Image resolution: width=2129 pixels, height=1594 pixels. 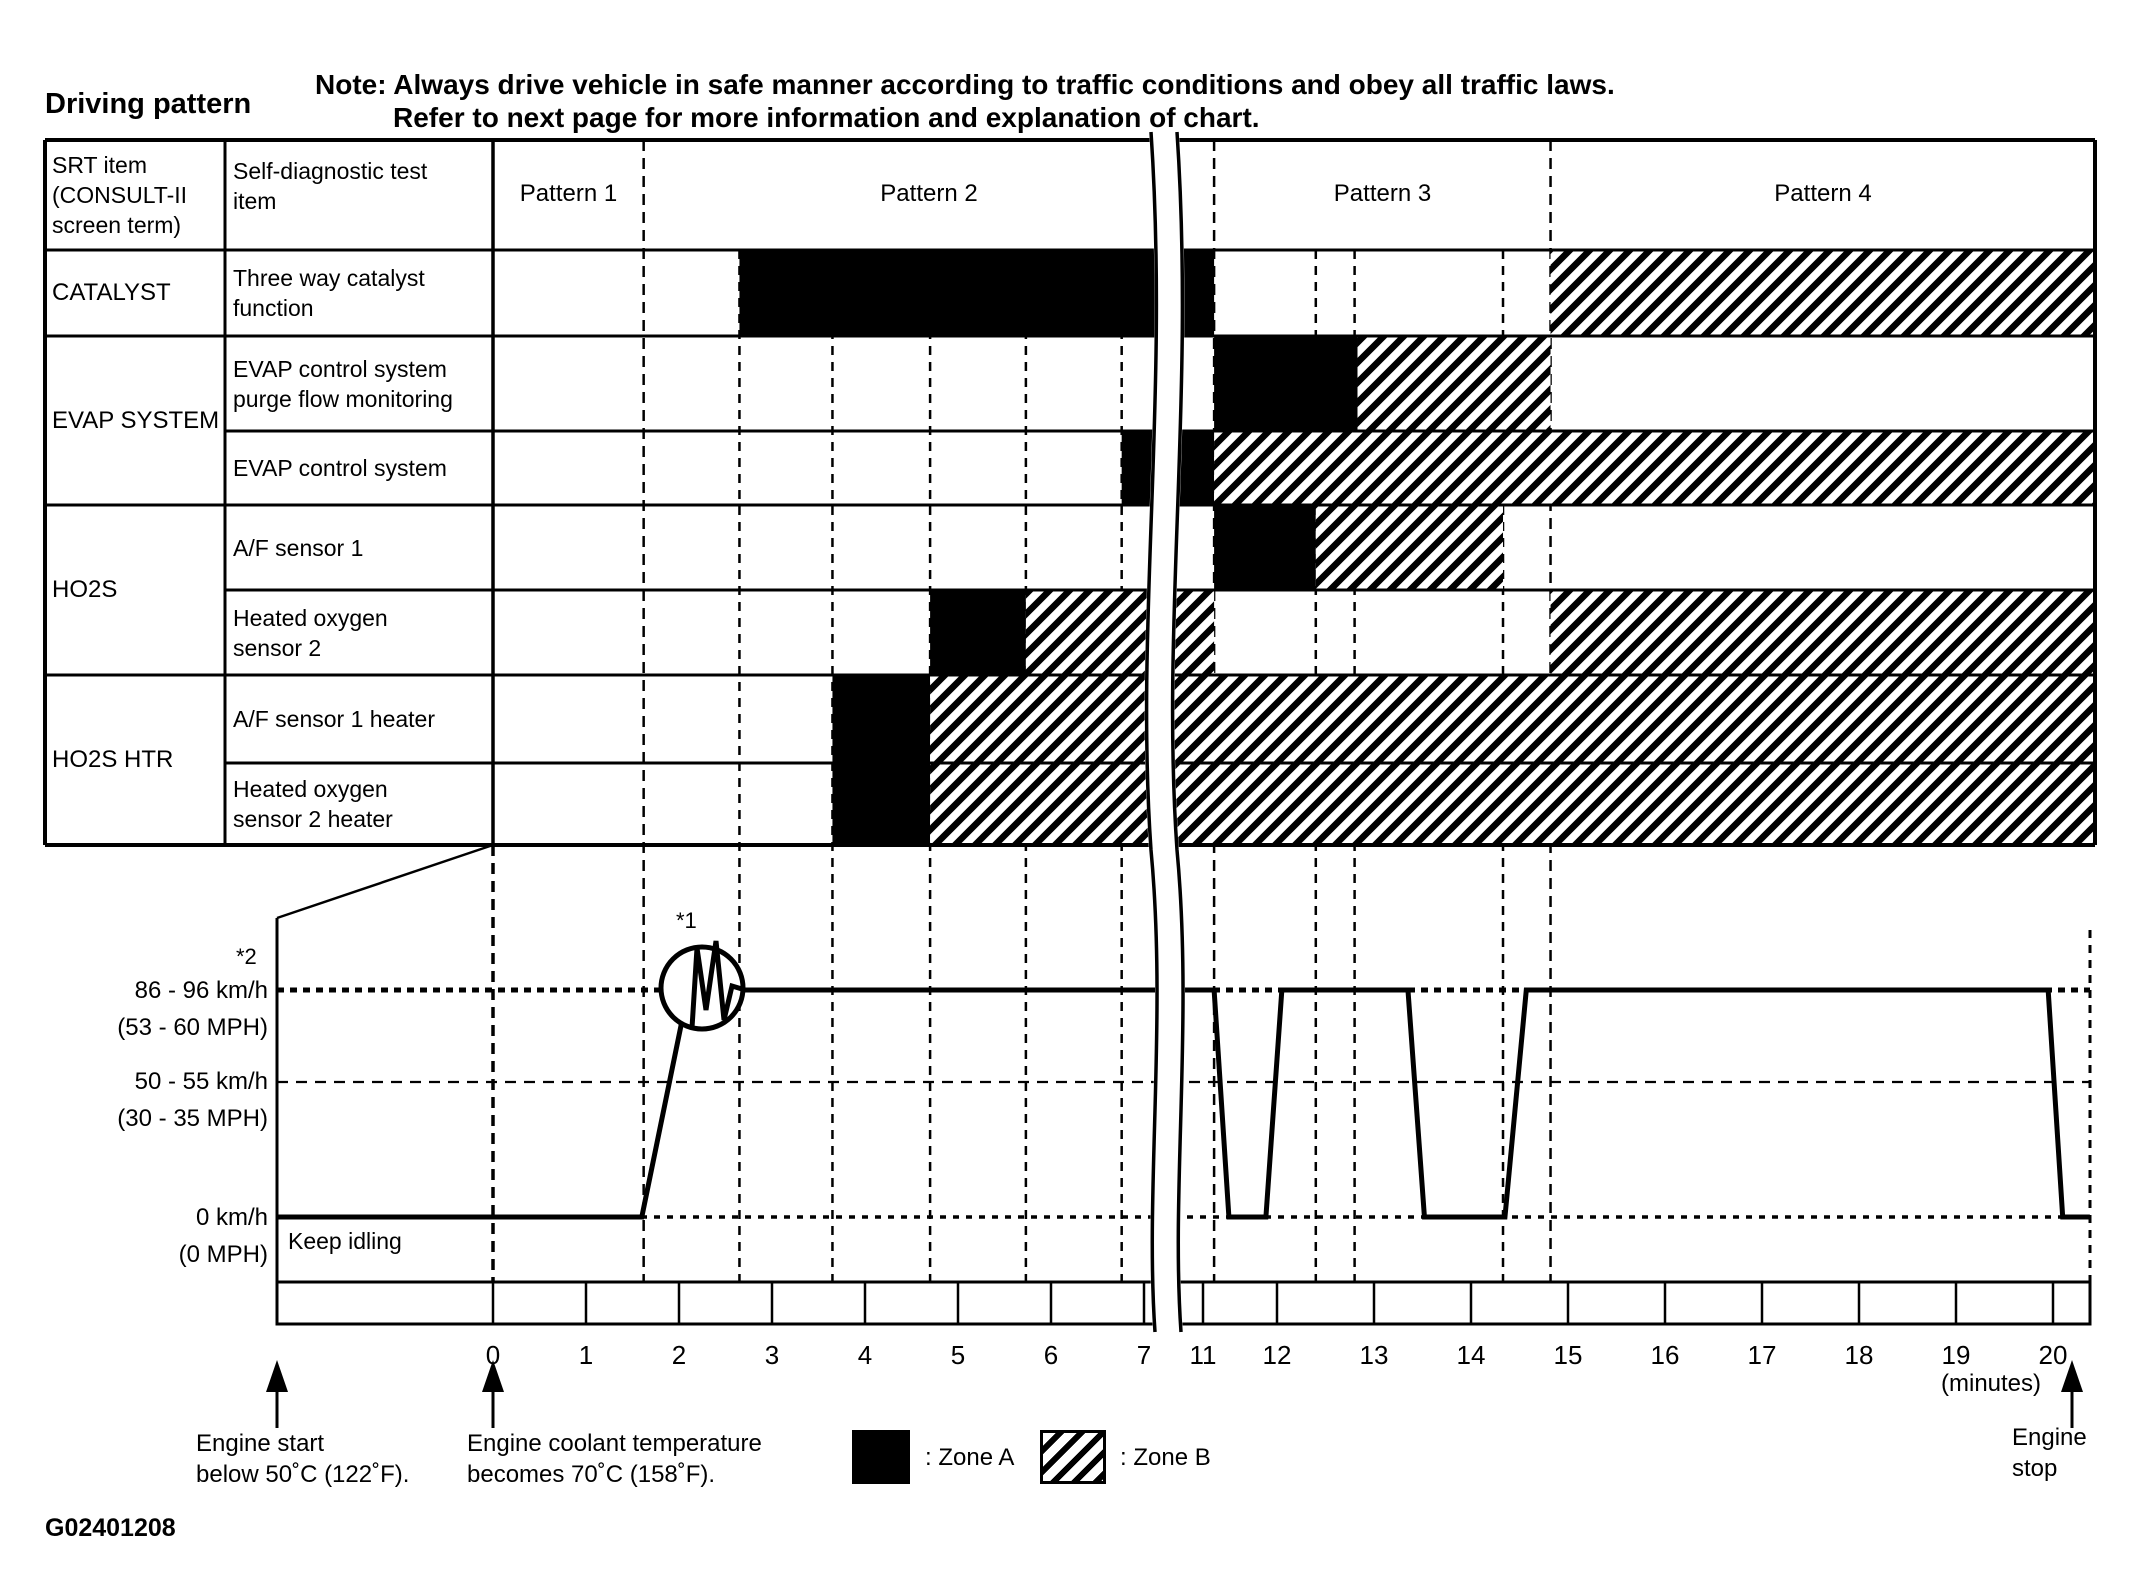 What do you see at coordinates (1144, 1355) in the screenshot?
I see `tick-label-7: 7` at bounding box center [1144, 1355].